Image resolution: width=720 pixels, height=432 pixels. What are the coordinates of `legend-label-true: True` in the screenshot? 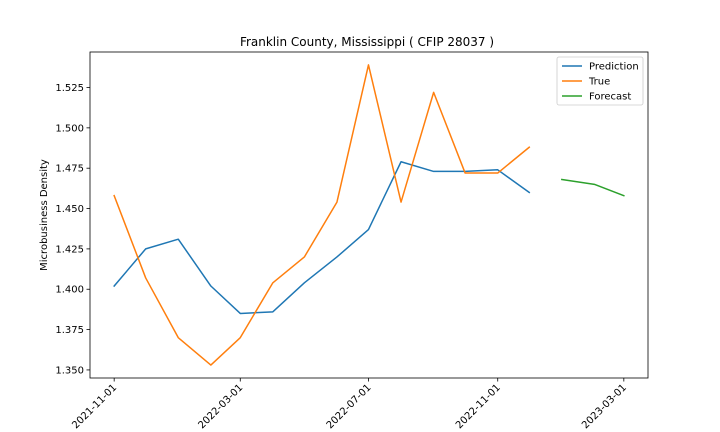 It's located at (599, 82).